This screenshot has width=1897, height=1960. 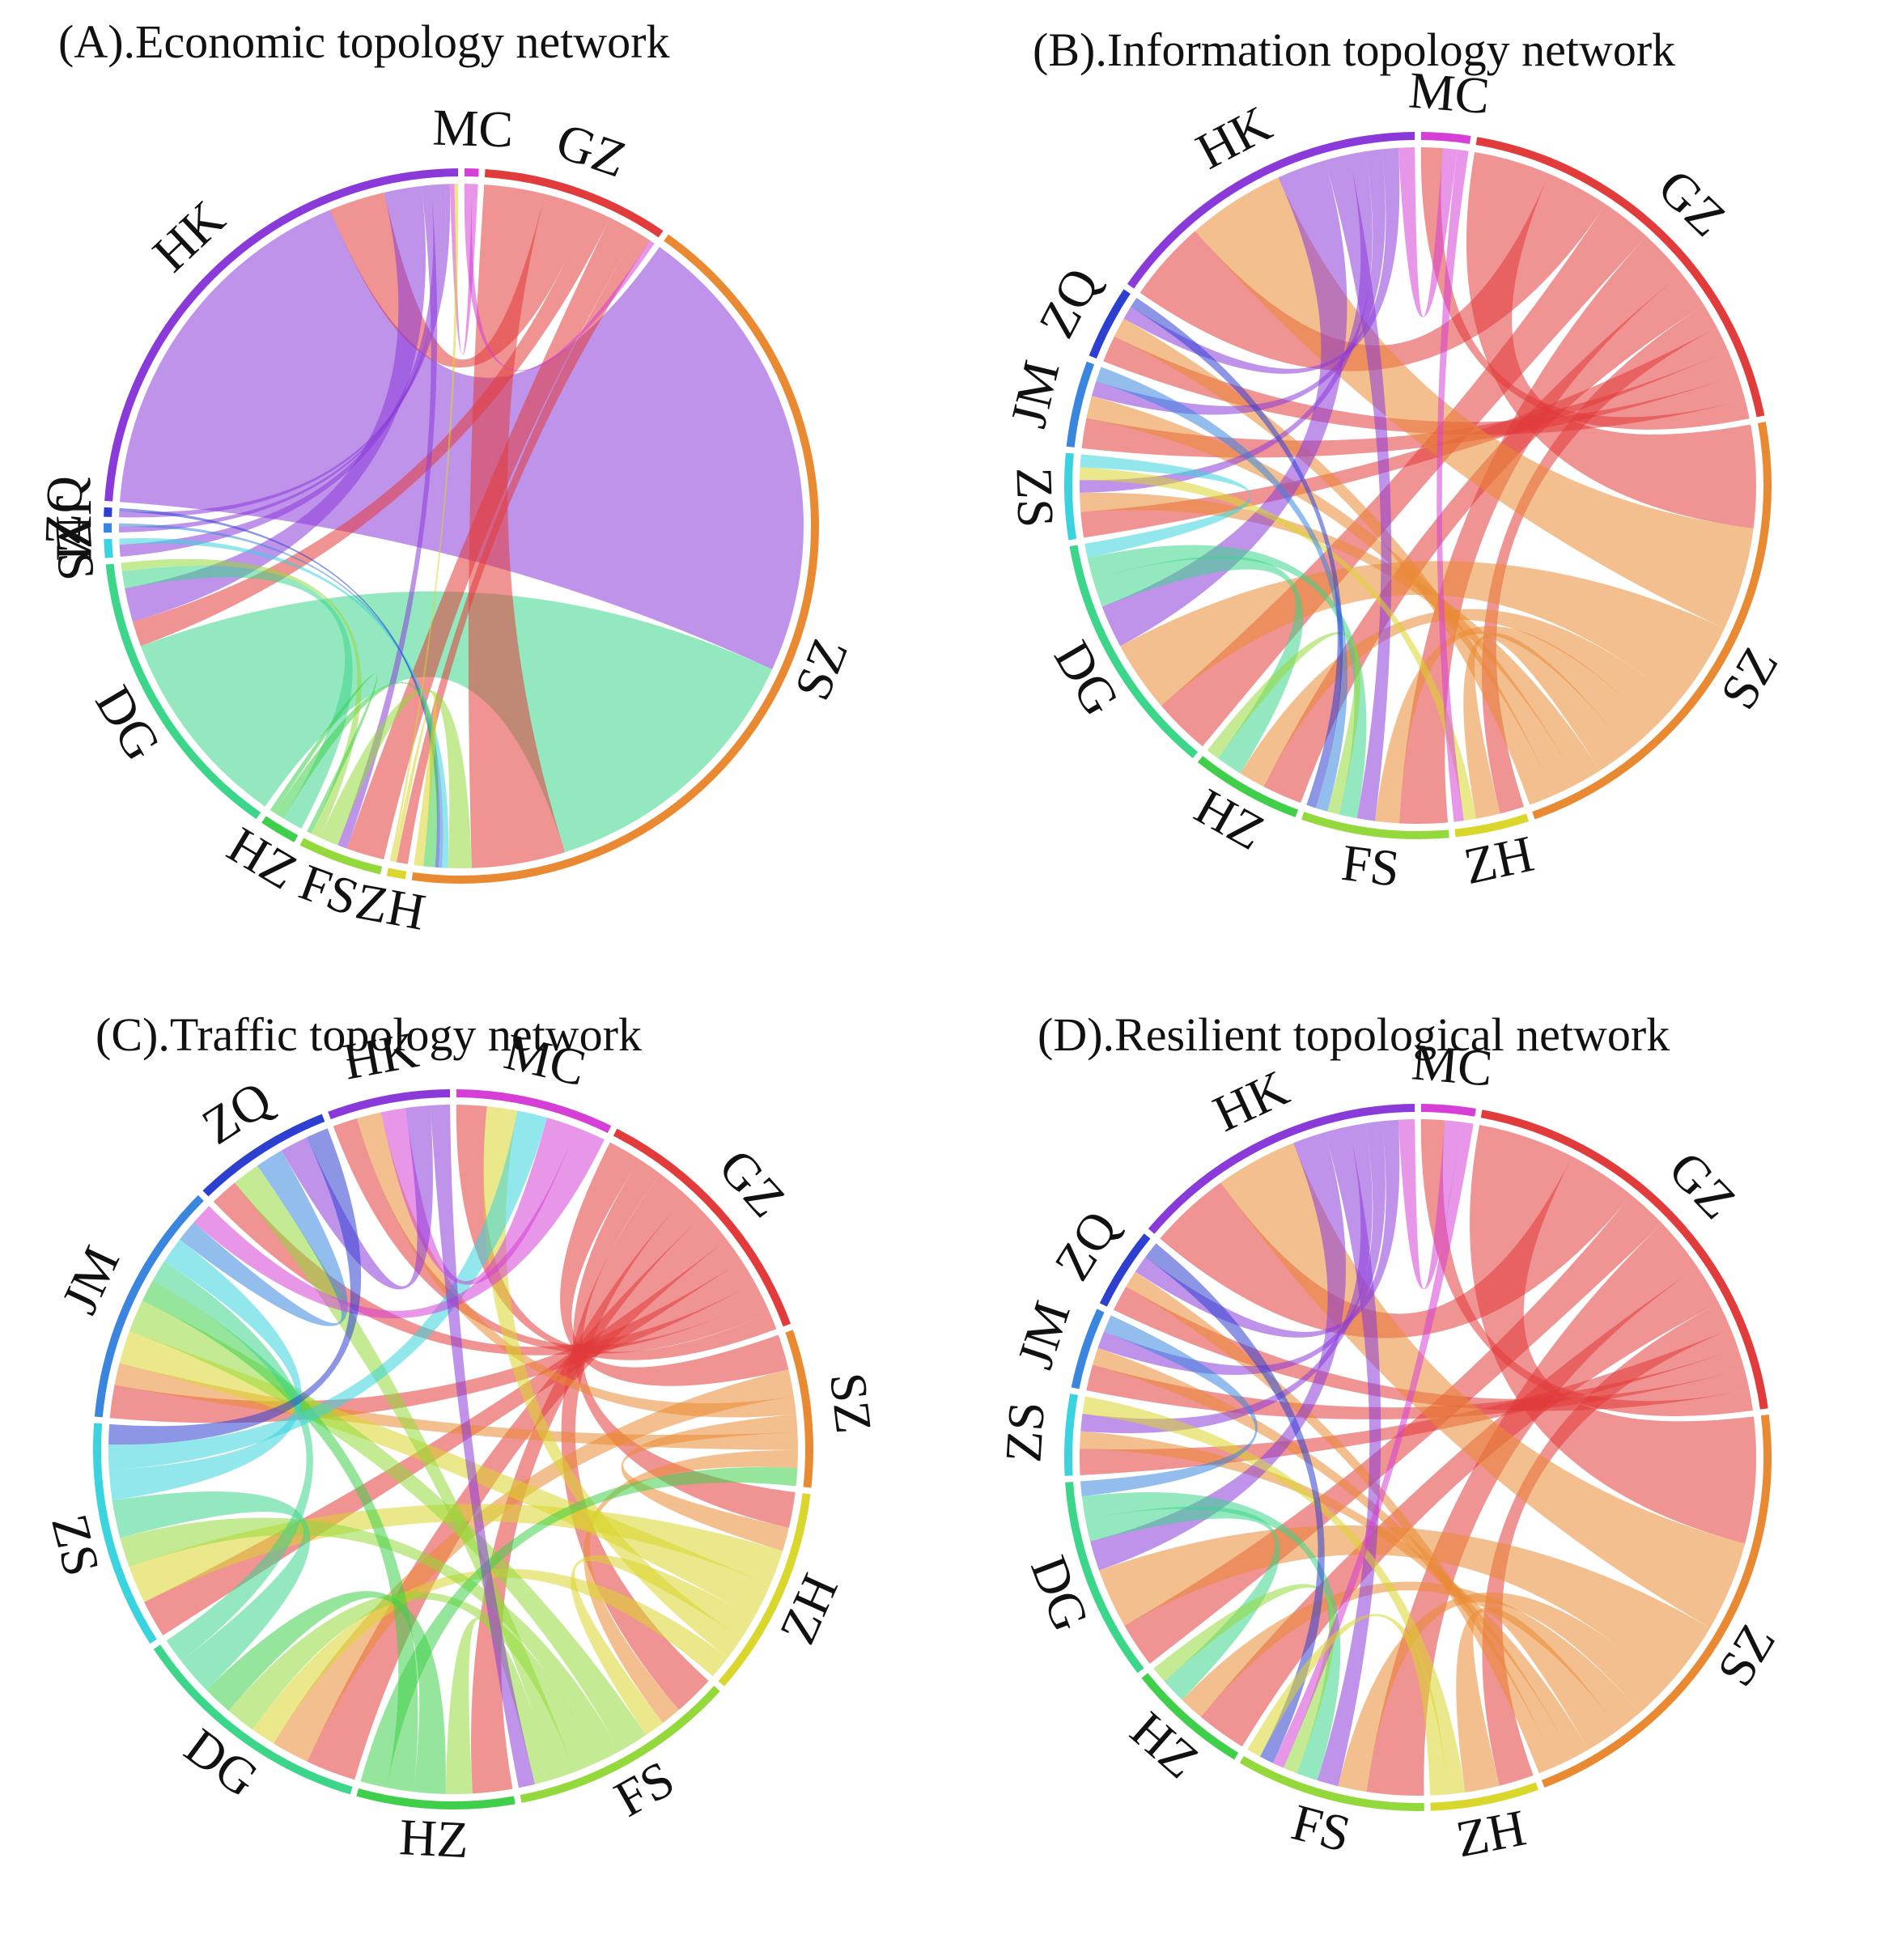 What do you see at coordinates (663, 1646) in the screenshot?
I see `ribbon-zh-fs` at bounding box center [663, 1646].